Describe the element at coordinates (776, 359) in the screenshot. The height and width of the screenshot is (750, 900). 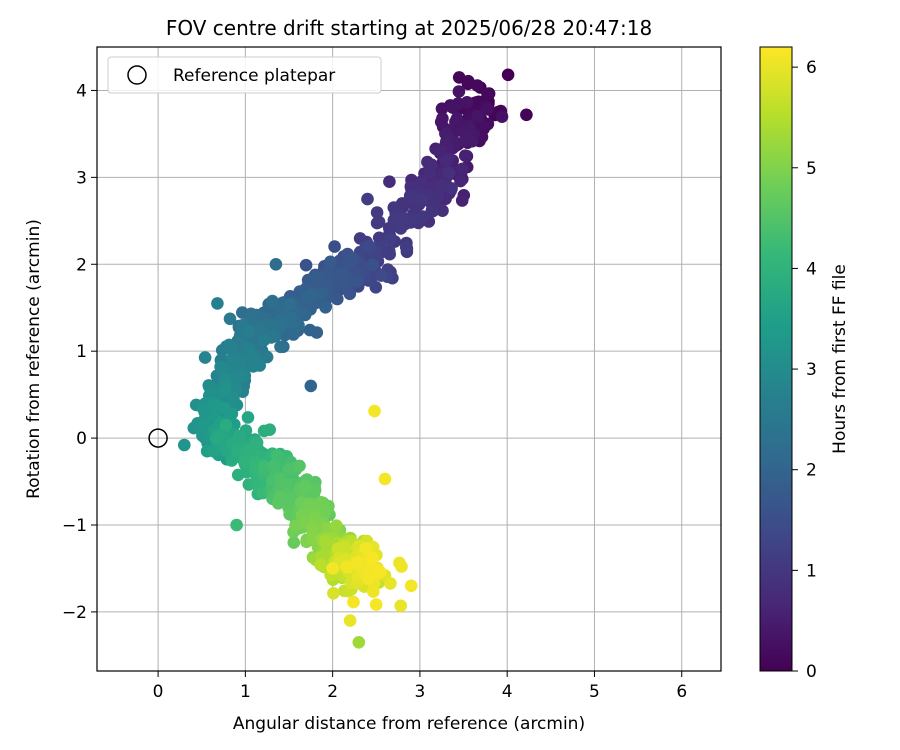
I see `colorbar-gradient` at that location.